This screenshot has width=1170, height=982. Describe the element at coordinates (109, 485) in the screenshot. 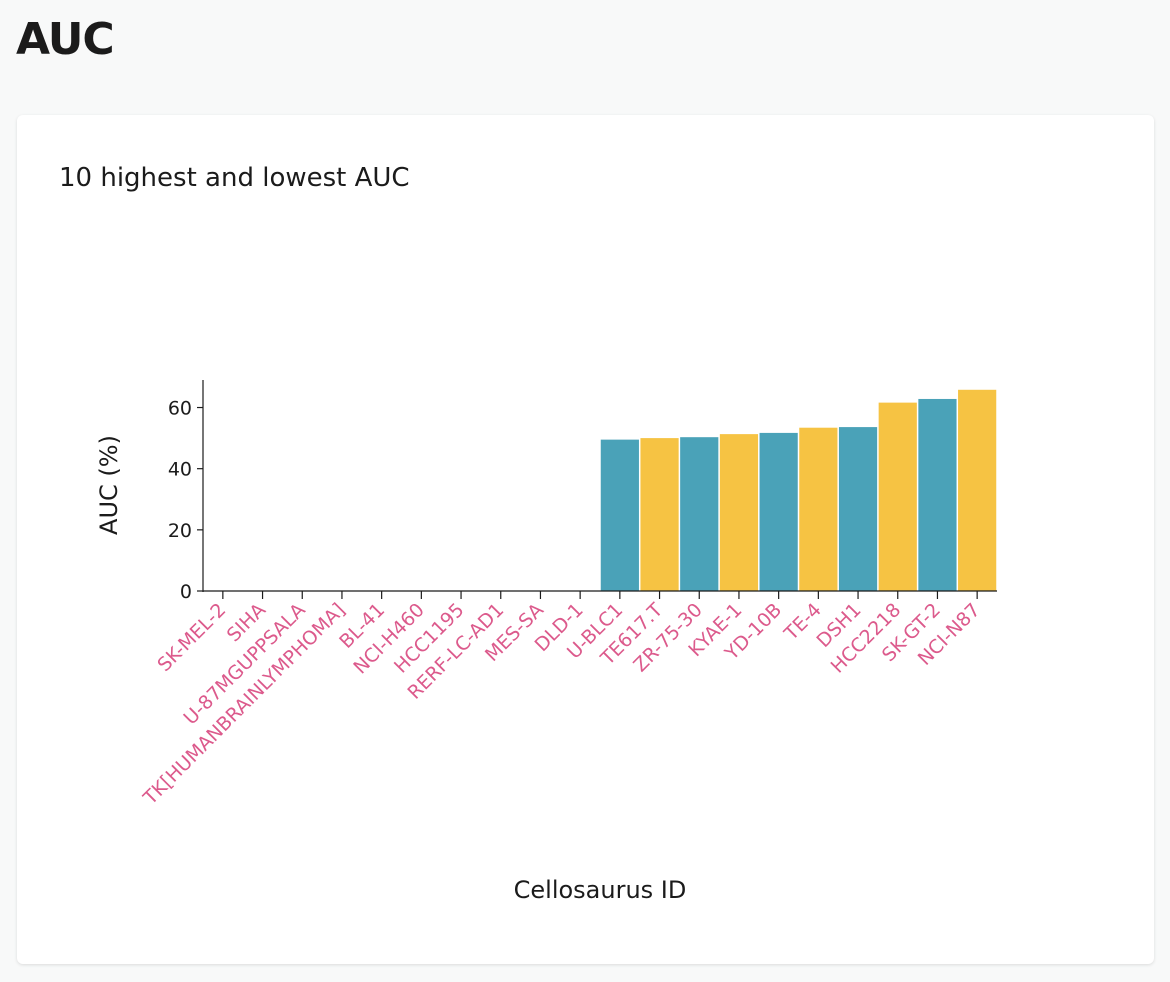

I see `y-axis-title: AUC (%)` at that location.